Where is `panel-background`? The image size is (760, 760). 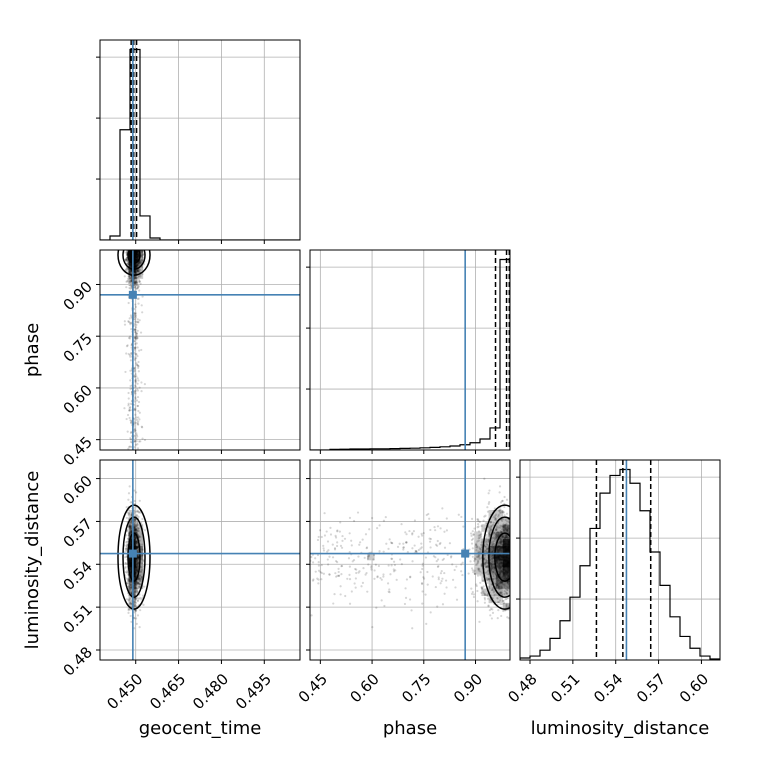 panel-background is located at coordinates (620, 560).